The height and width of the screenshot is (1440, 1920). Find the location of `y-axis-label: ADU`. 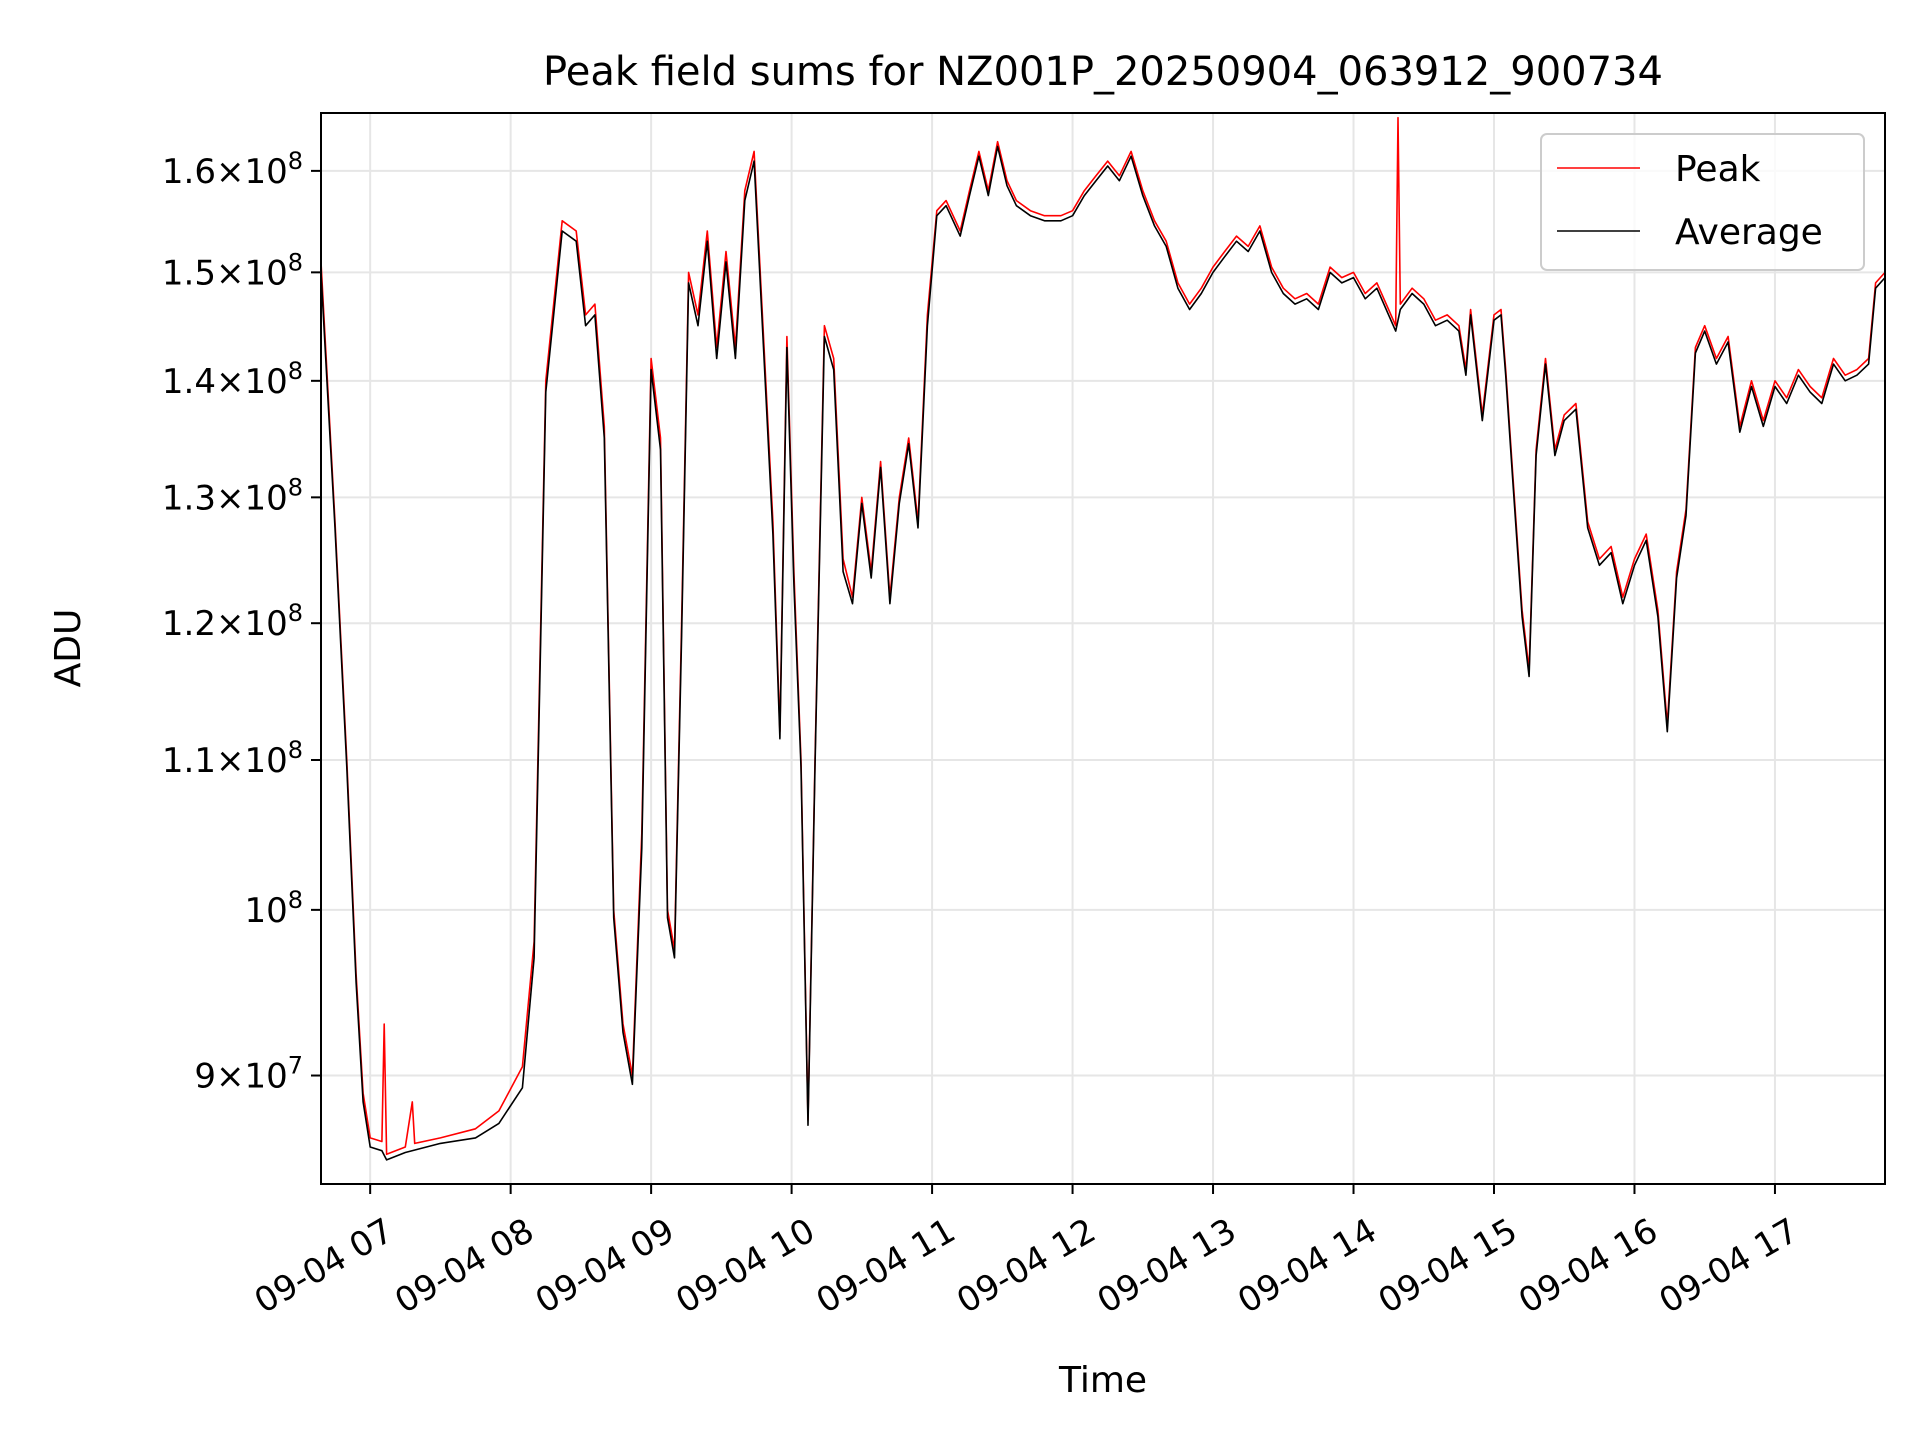

y-axis-label: ADU is located at coordinates (68, 648).